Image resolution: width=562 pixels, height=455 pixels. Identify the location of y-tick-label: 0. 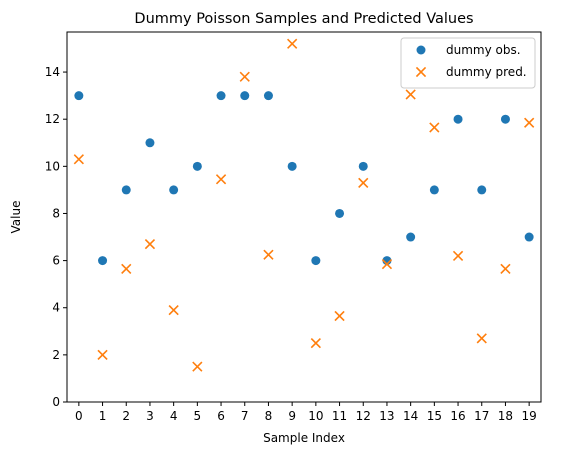
(56, 402).